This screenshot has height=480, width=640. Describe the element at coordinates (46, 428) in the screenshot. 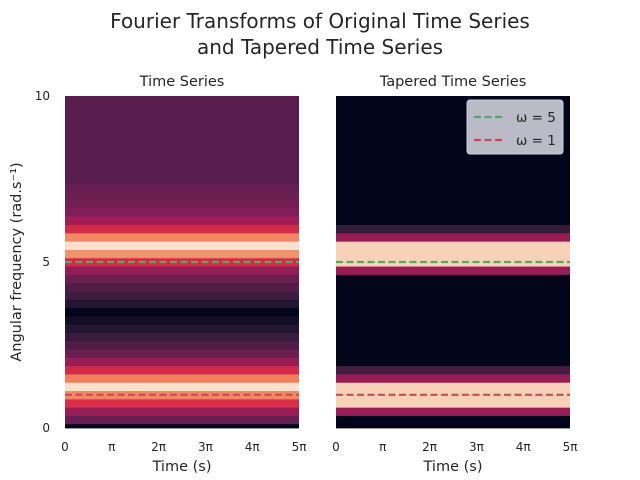

I see `y-tick-label: 0` at that location.